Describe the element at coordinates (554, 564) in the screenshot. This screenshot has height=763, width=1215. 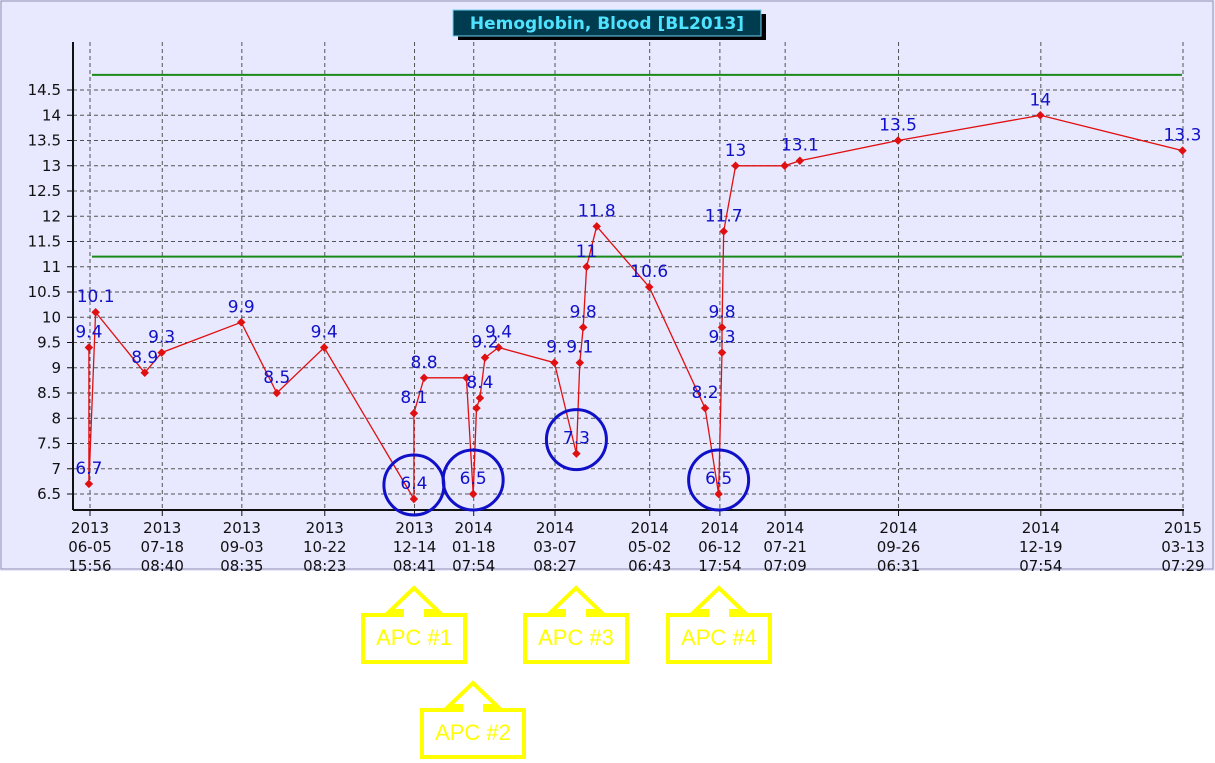
I see `x-tick-label: 08:27` at that location.